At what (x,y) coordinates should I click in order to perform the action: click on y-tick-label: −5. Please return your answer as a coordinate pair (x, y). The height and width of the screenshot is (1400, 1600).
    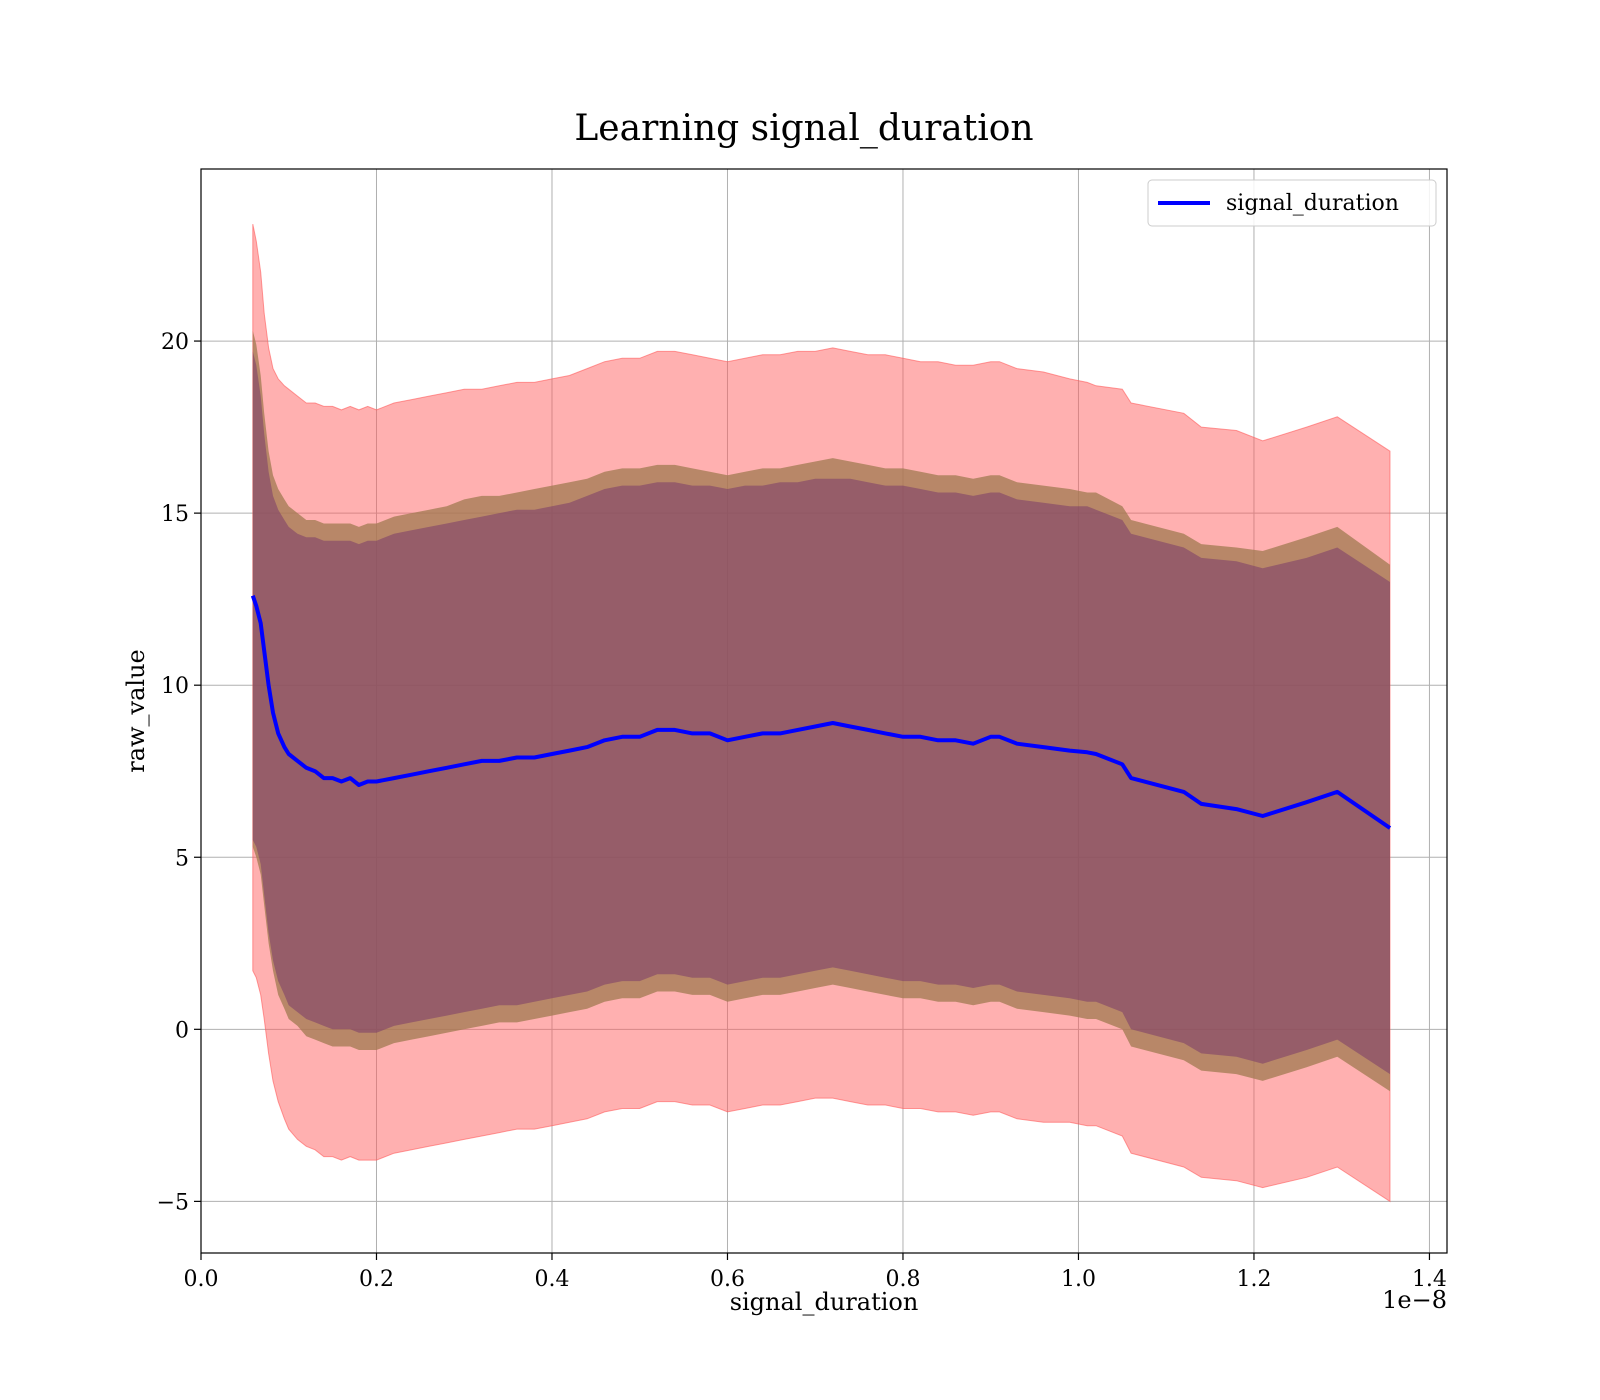
    Looking at the image, I should click on (173, 1202).